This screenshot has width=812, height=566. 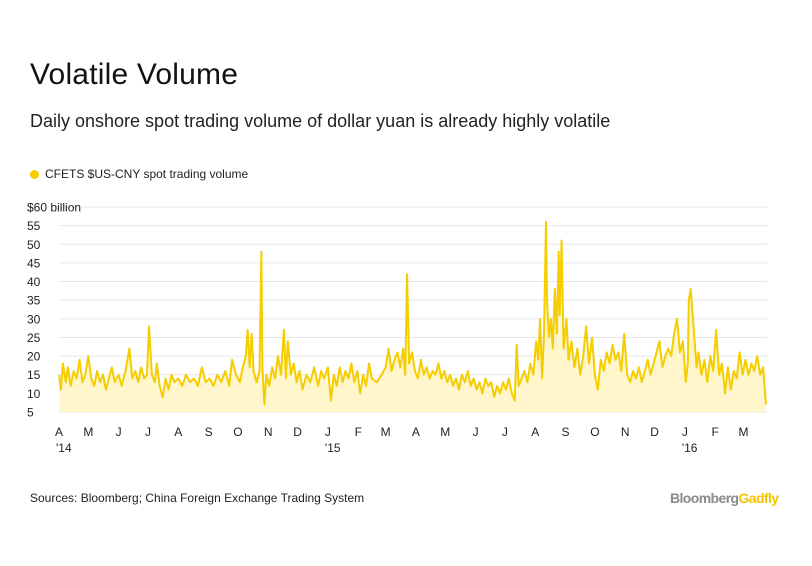 I want to click on x-year-label: '16, so click(x=690, y=448).